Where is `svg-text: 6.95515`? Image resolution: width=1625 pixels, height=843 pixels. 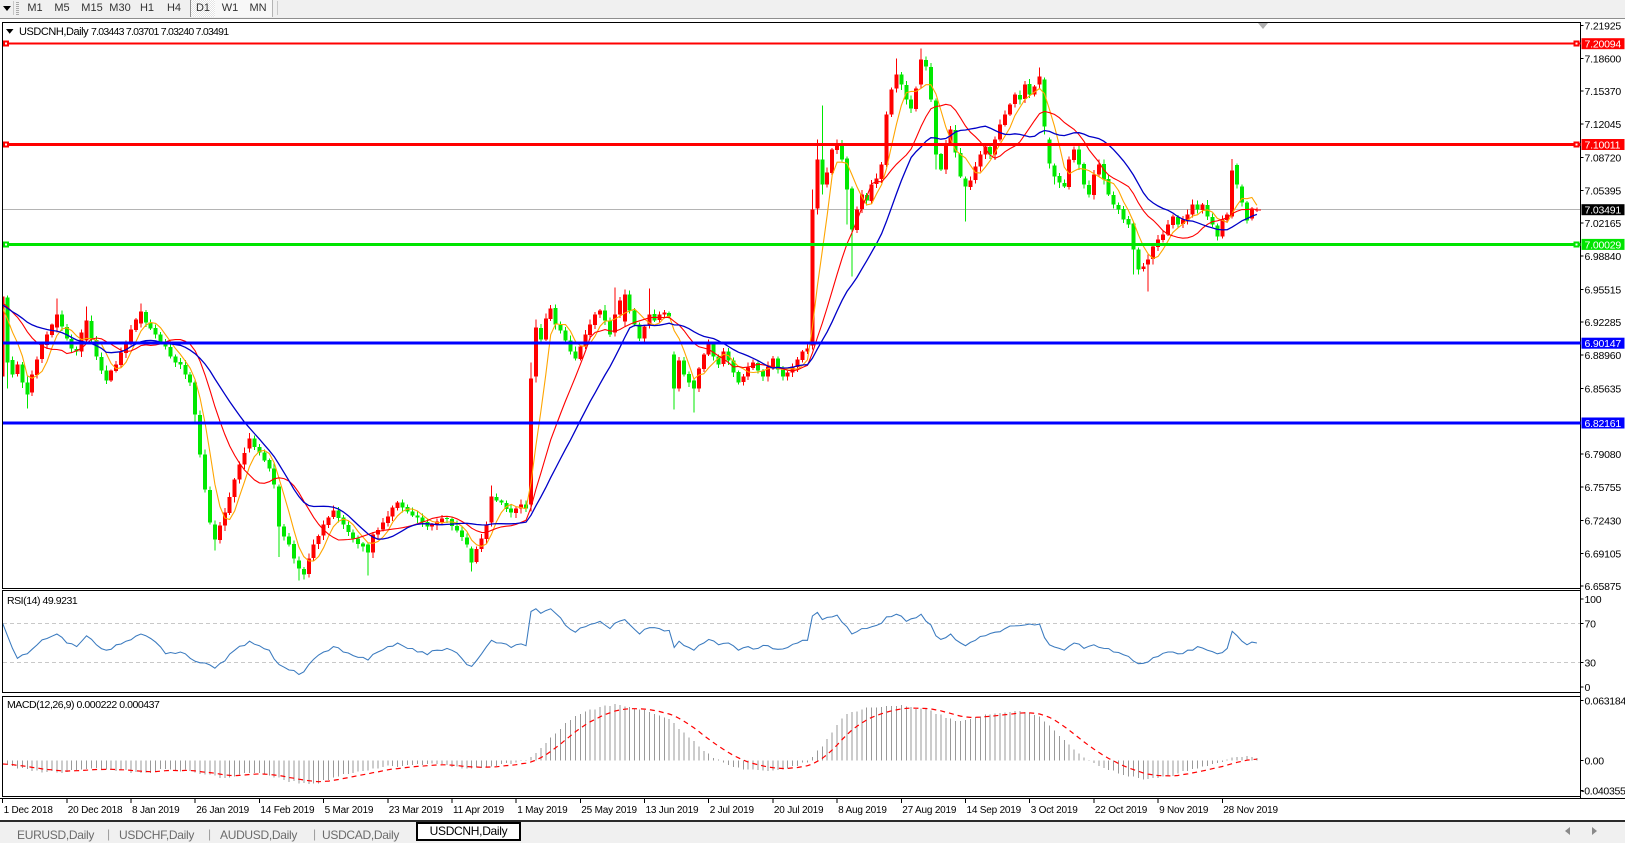 svg-text: 6.95515 is located at coordinates (1603, 291).